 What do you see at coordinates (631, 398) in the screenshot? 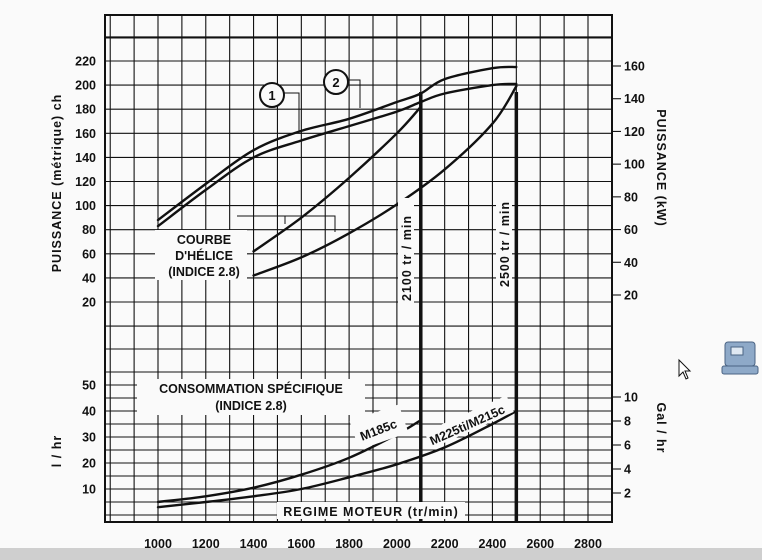
I see `right-consumption-tick-label: 10` at bounding box center [631, 398].